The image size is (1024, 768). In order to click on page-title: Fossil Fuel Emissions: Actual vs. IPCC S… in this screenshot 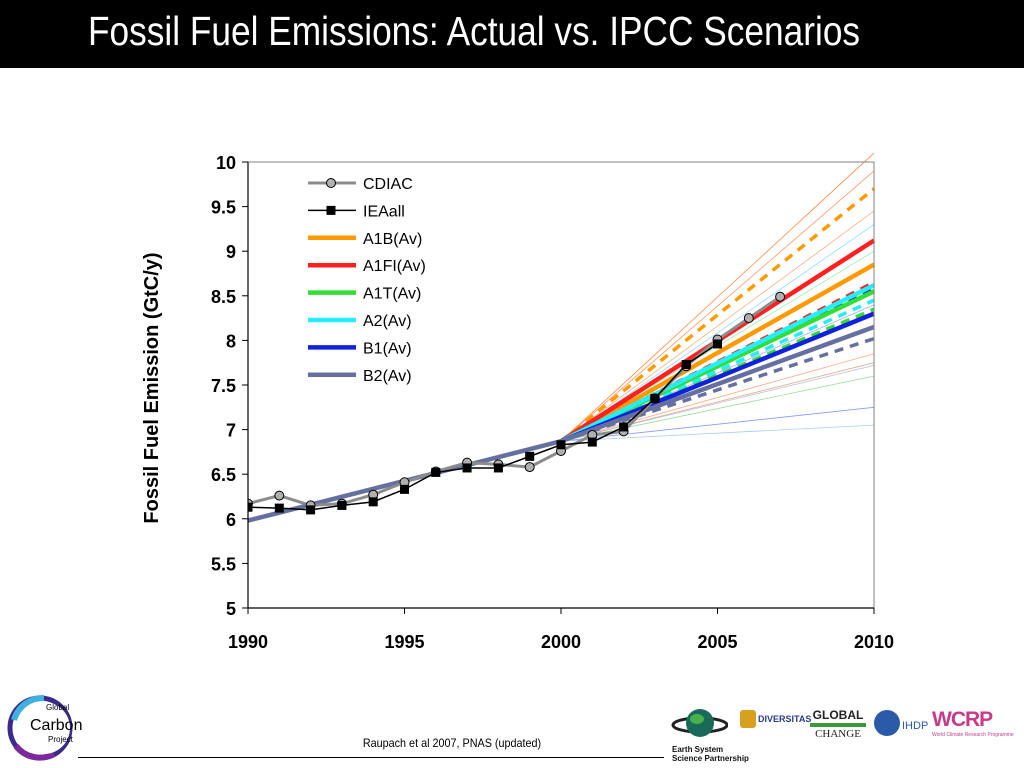, I will do `click(474, 31)`.